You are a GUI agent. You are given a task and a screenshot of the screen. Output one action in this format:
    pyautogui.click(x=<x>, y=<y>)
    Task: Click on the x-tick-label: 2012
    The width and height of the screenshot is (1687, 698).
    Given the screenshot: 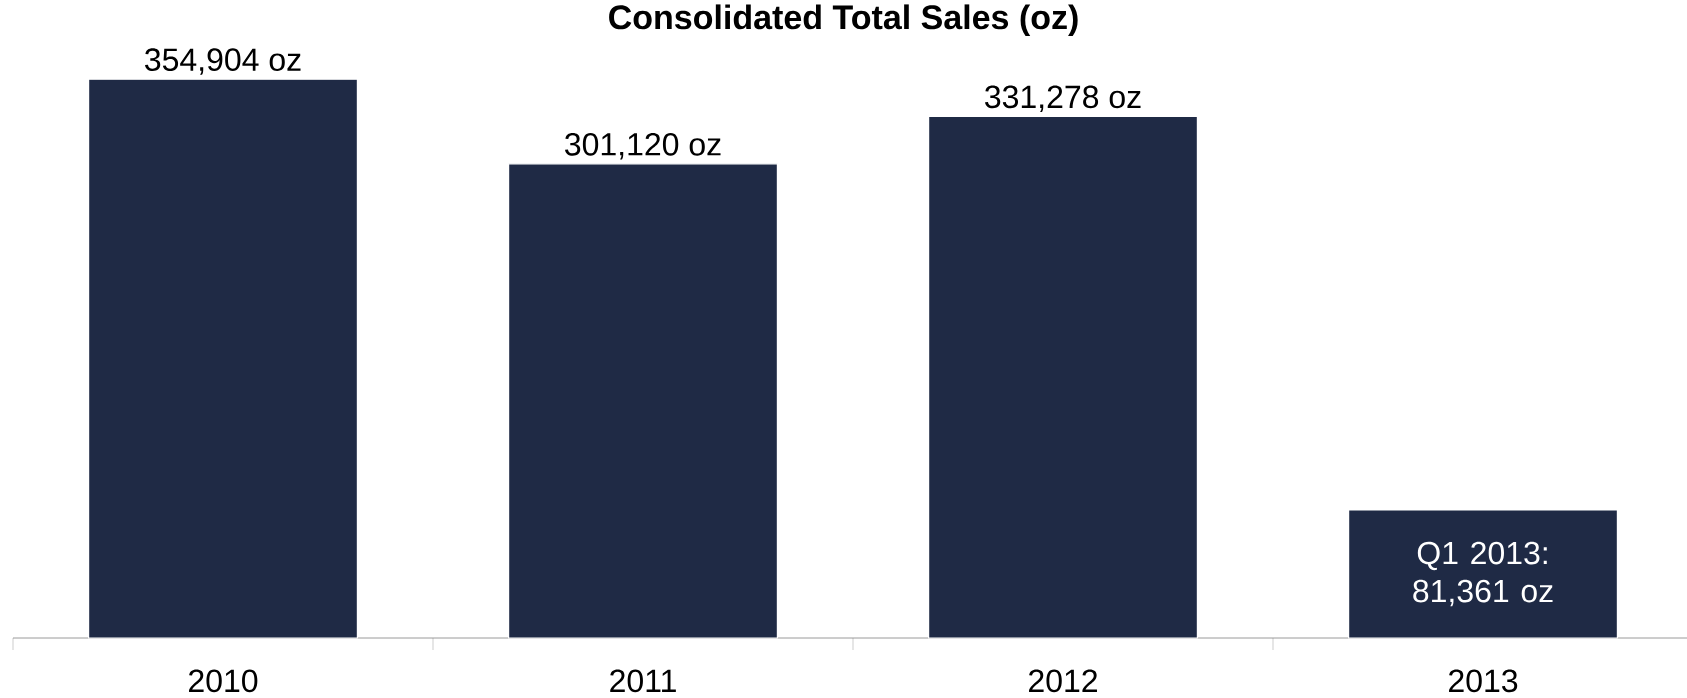 What is the action you would take?
    pyautogui.click(x=1063, y=681)
    